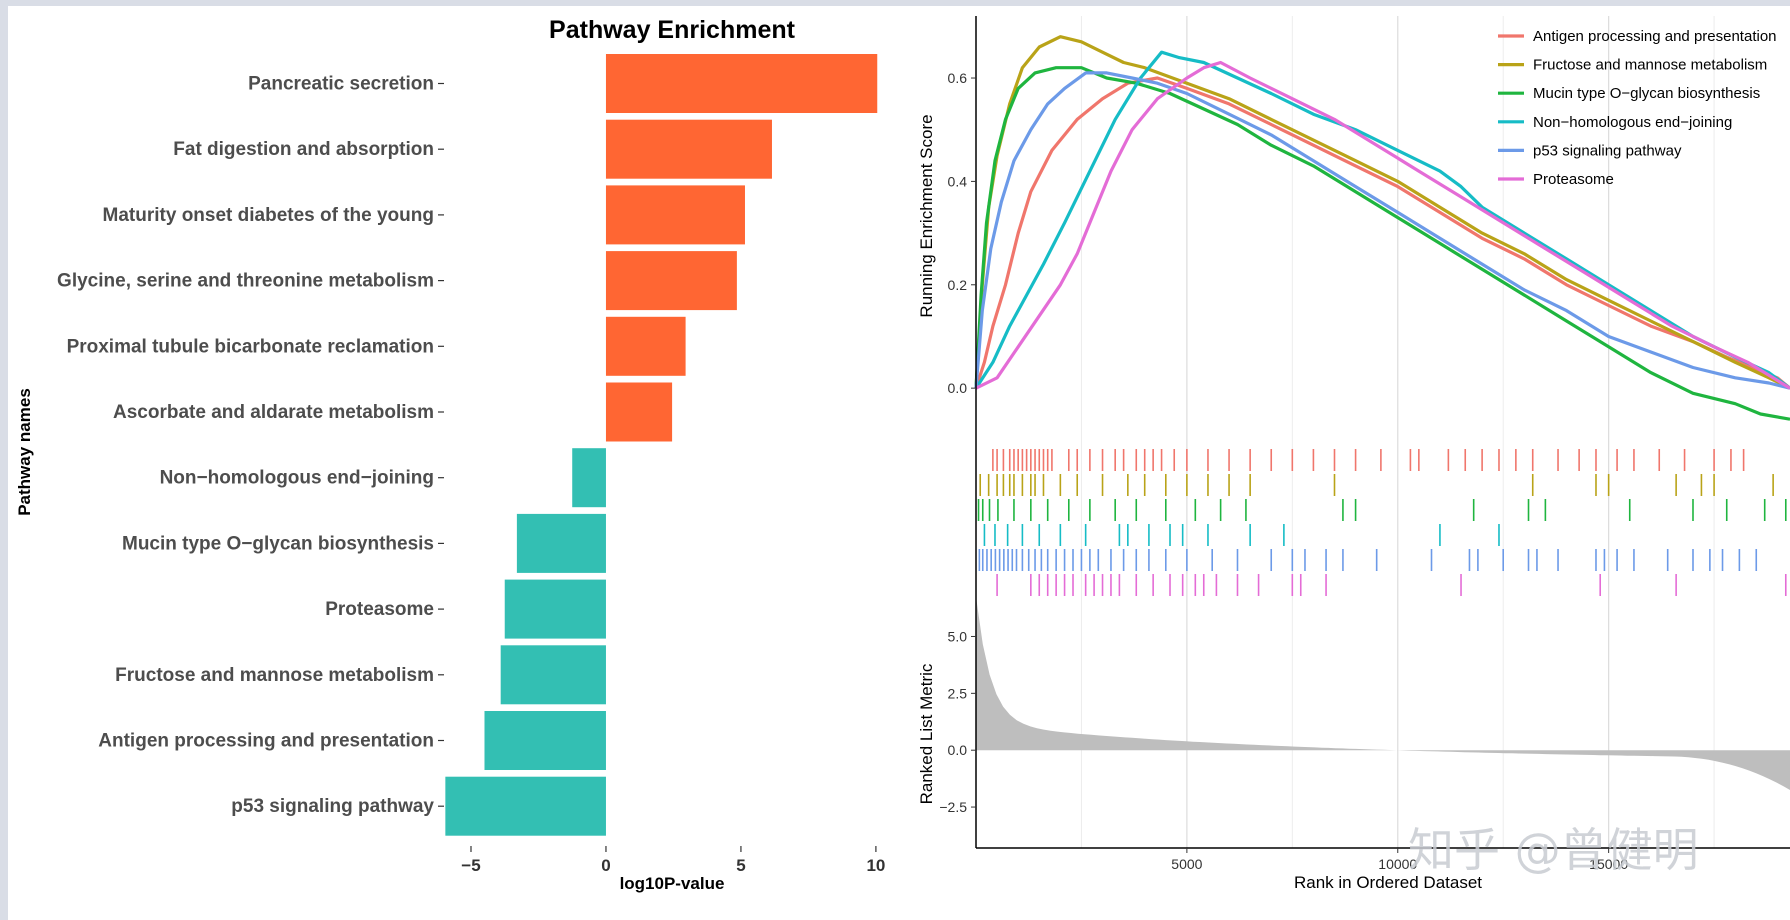  Describe the element at coordinates (274, 675) in the screenshot. I see `pathway-label: Fructose and mannose metabolism` at that location.